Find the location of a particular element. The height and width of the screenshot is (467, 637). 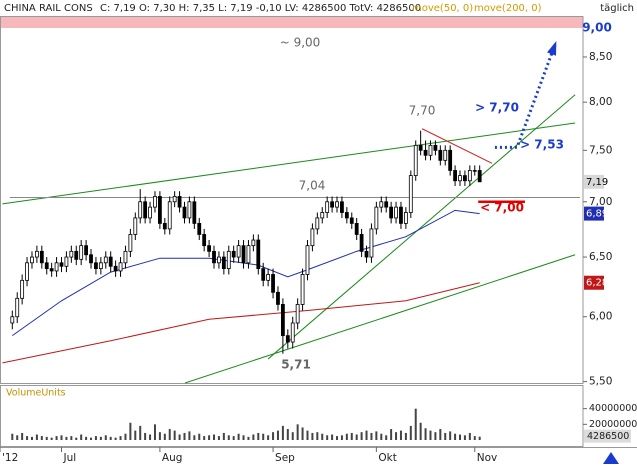

header-indicator: move(200, 0) is located at coordinates (508, 8).